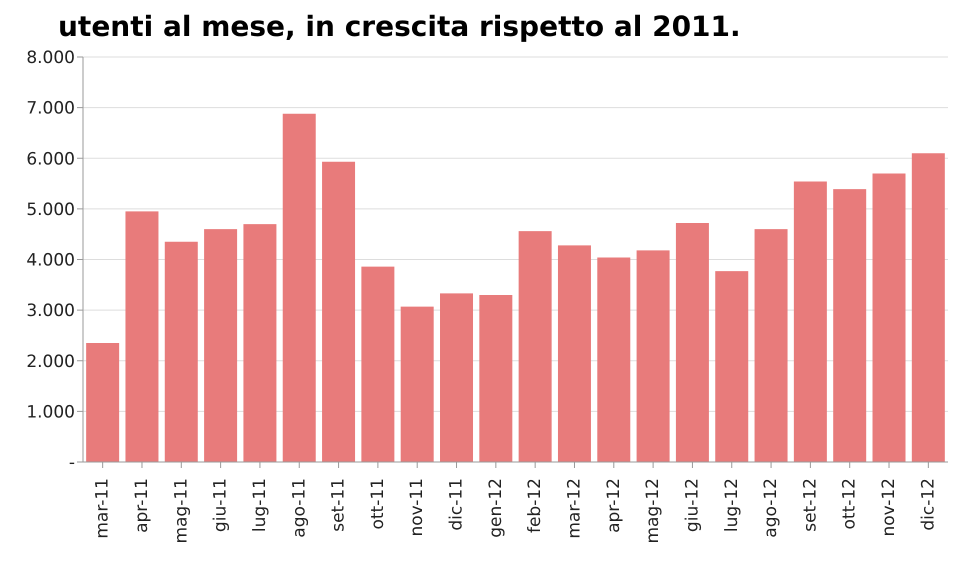 The width and height of the screenshot is (961, 563). I want to click on x-tick-label: feb-12, so click(535, 506).